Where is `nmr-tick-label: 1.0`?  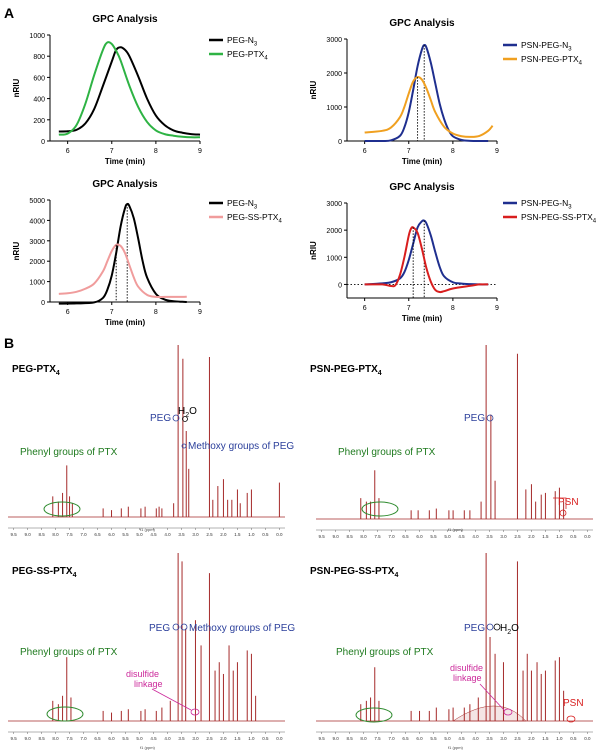
nmr-tick-label: 1.0 is located at coordinates (251, 534).